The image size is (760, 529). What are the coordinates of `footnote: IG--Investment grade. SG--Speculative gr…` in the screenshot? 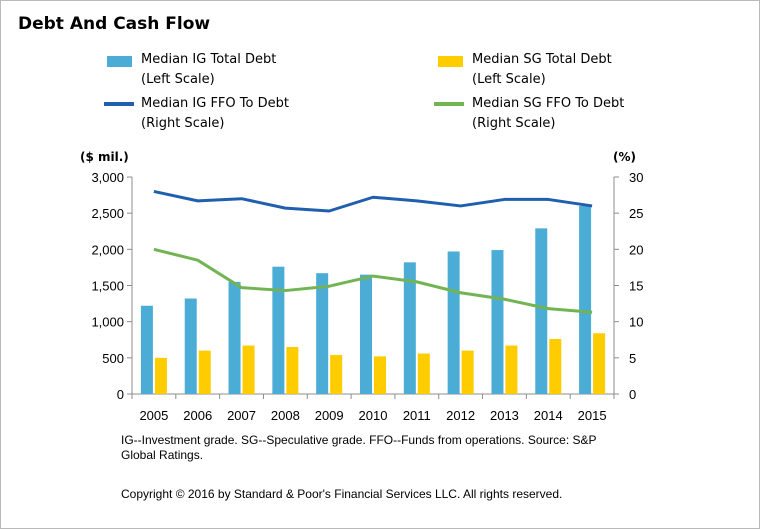 It's located at (359, 447).